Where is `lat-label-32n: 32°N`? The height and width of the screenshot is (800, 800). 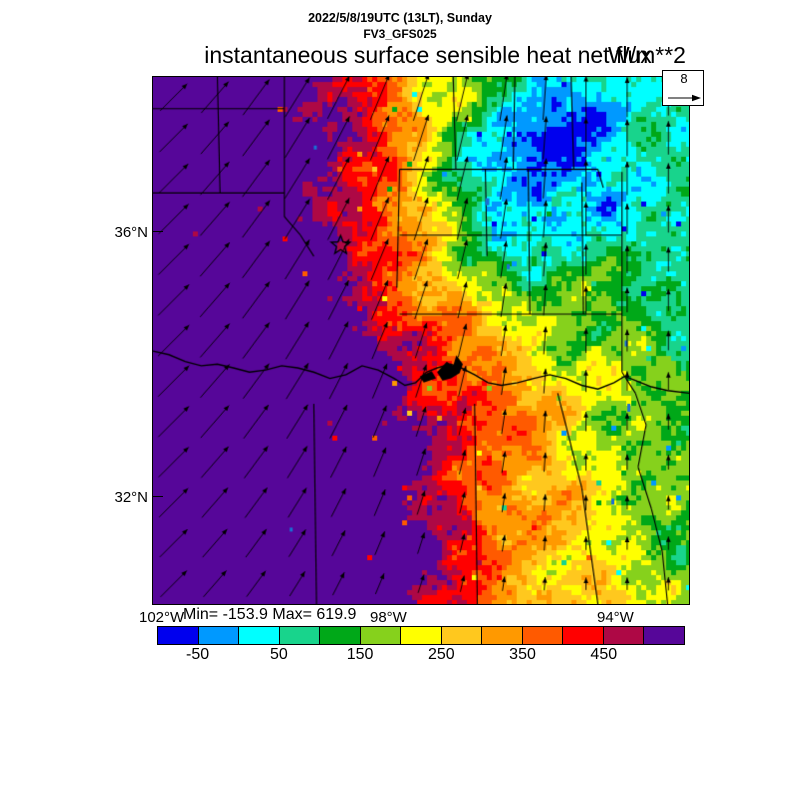 lat-label-32n: 32°N is located at coordinates (131, 497).